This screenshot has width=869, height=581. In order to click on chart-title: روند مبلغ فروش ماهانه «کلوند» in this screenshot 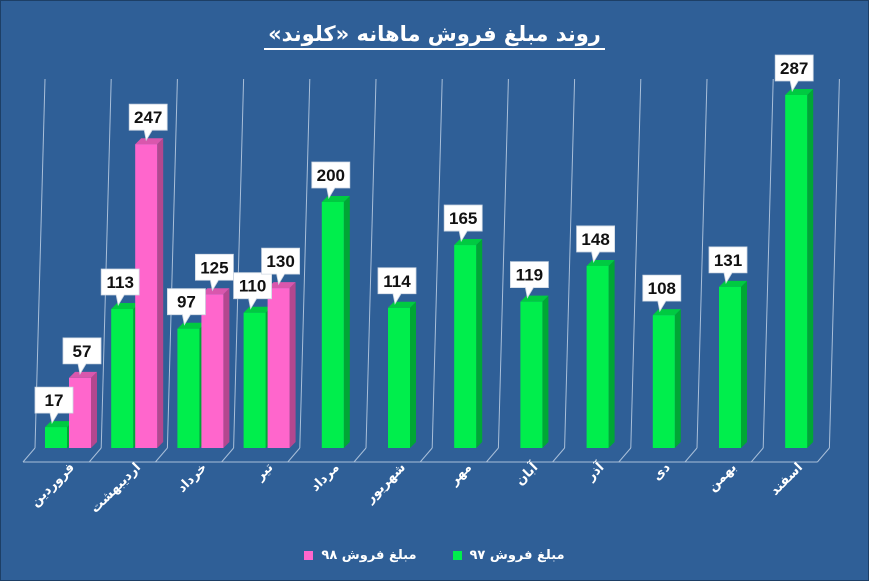, I will do `click(434, 36)`.